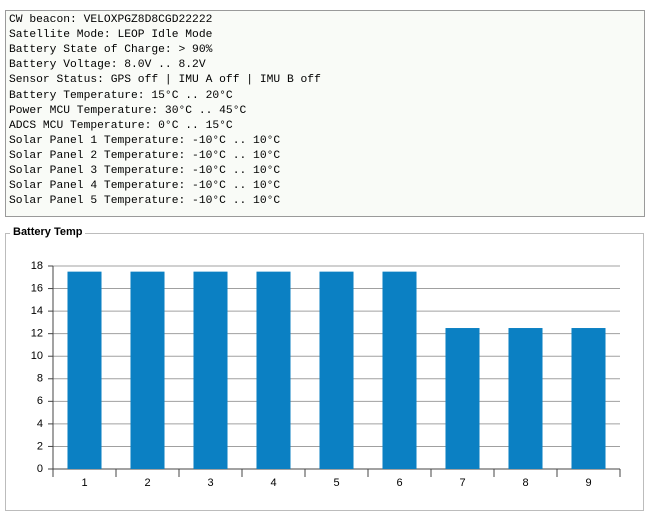  I want to click on y-tick-label: 16, so click(37, 288).